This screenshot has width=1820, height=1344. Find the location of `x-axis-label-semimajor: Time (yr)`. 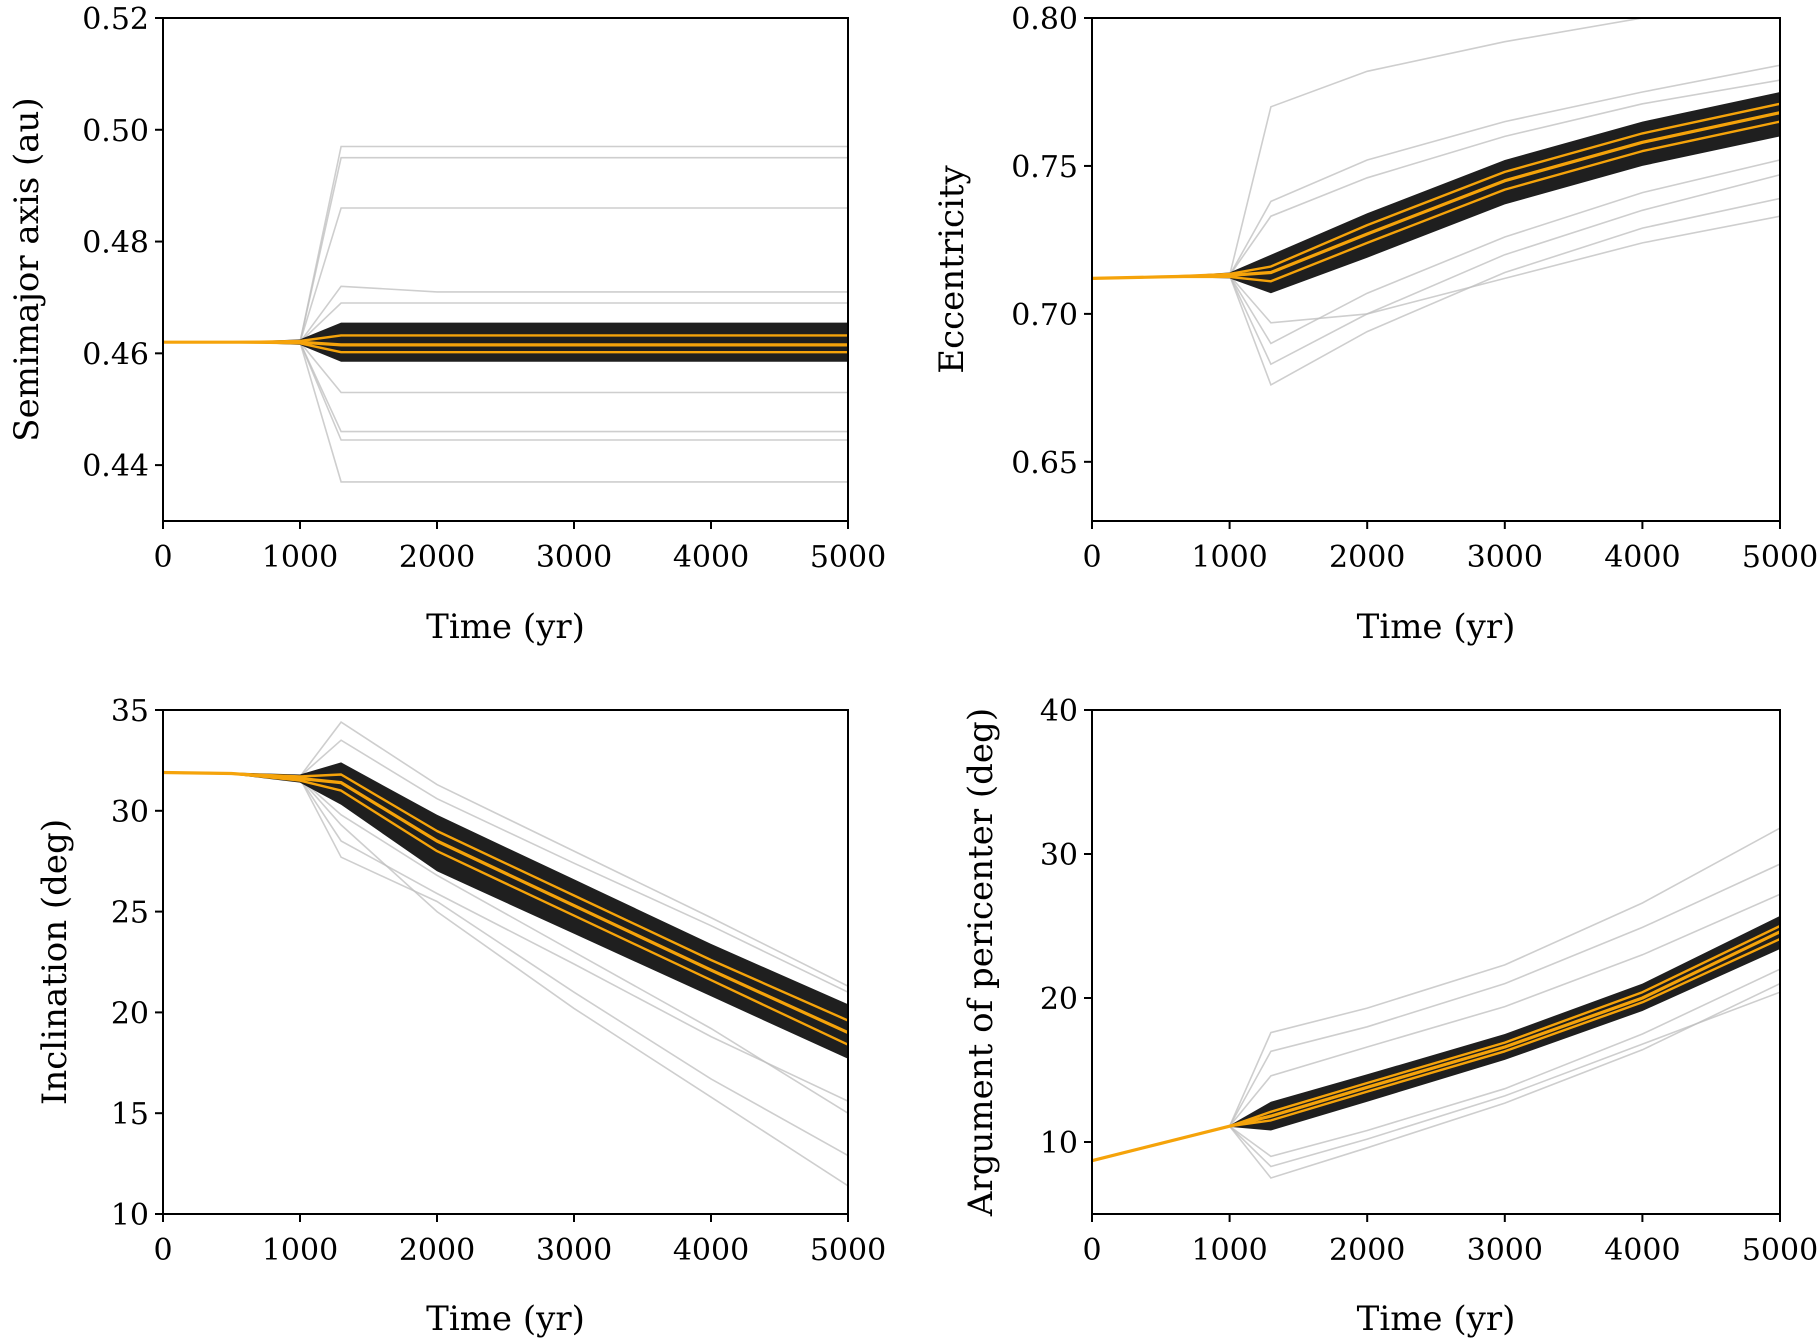

x-axis-label-semimajor: Time (yr) is located at coordinates (505, 627).